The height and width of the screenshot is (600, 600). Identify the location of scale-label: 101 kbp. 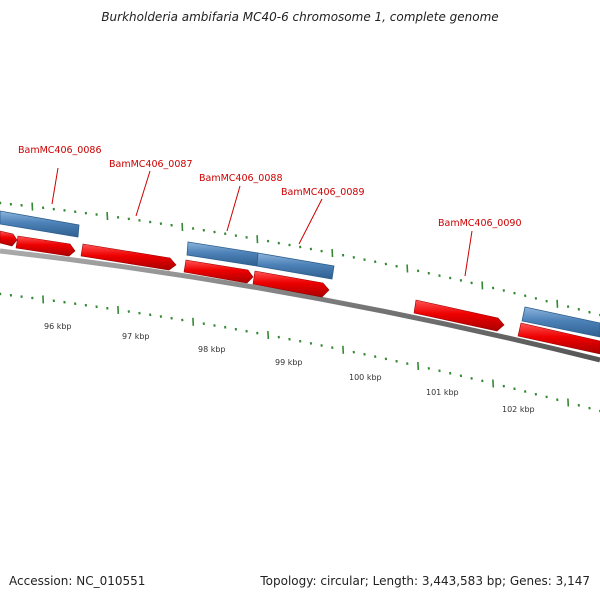
(442, 392).